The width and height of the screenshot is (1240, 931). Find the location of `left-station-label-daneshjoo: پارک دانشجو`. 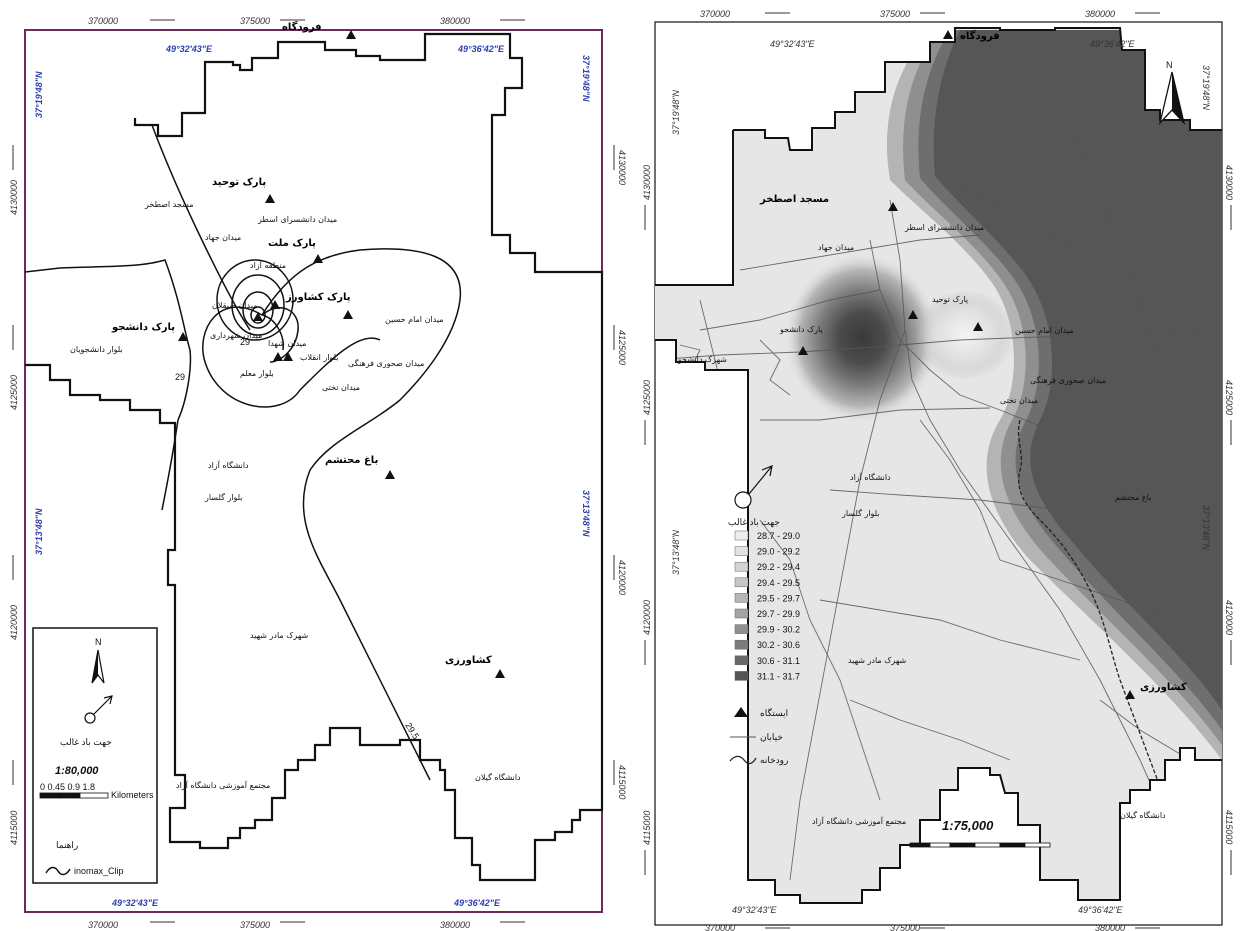

left-station-label-daneshjoo: پارک دانشجو is located at coordinates (143, 327).